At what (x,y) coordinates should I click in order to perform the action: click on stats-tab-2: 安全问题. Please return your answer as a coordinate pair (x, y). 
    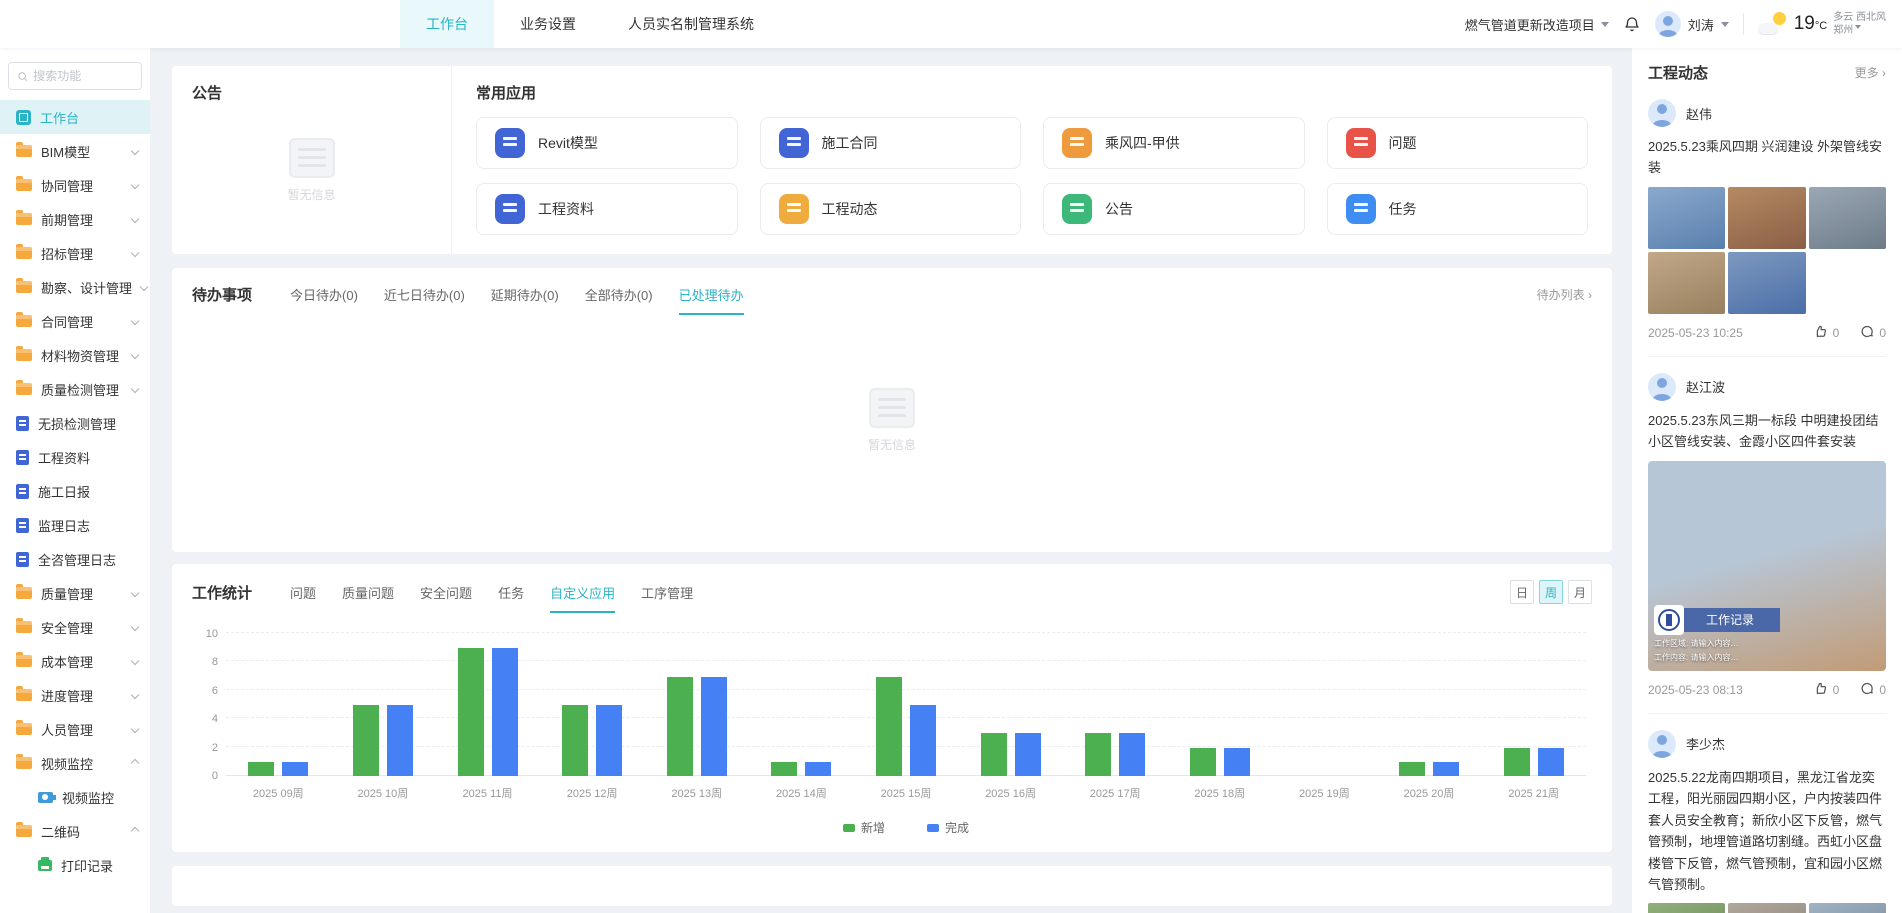
    Looking at the image, I should click on (446, 593).